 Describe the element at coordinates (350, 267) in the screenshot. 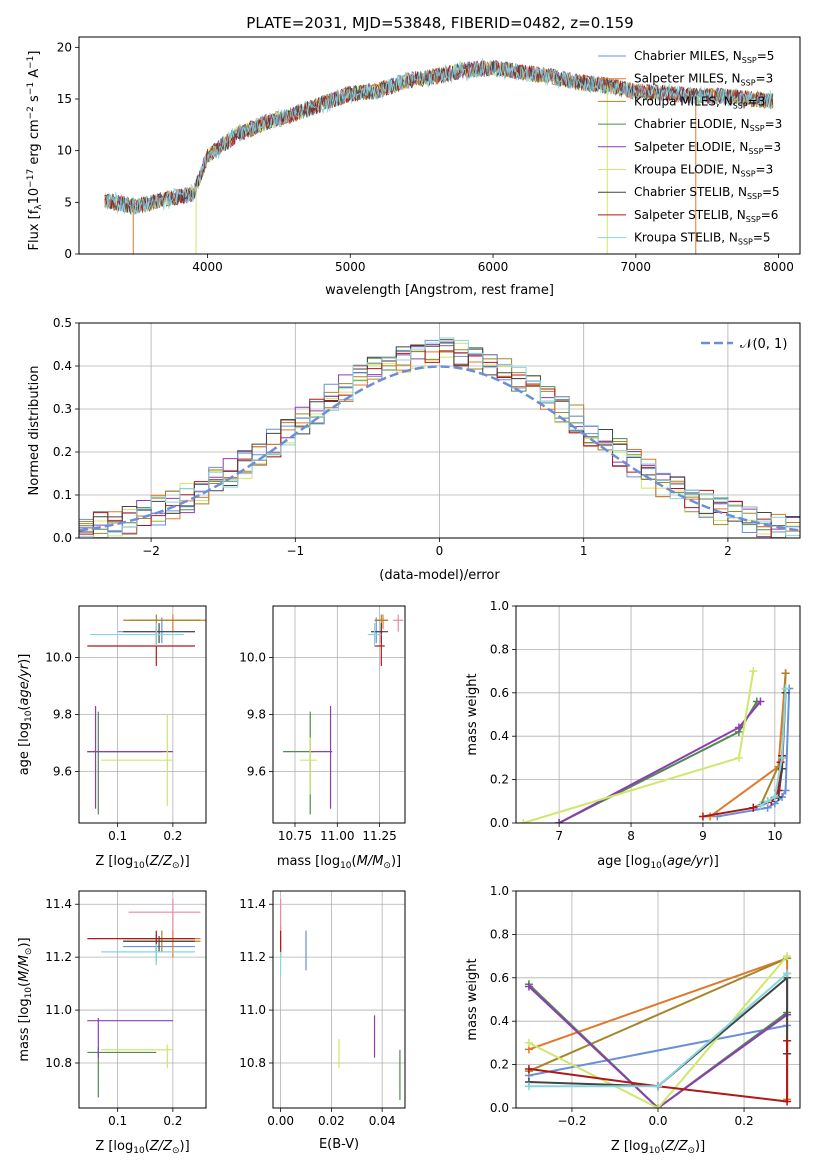

I see `x-tick-label: 5000` at that location.